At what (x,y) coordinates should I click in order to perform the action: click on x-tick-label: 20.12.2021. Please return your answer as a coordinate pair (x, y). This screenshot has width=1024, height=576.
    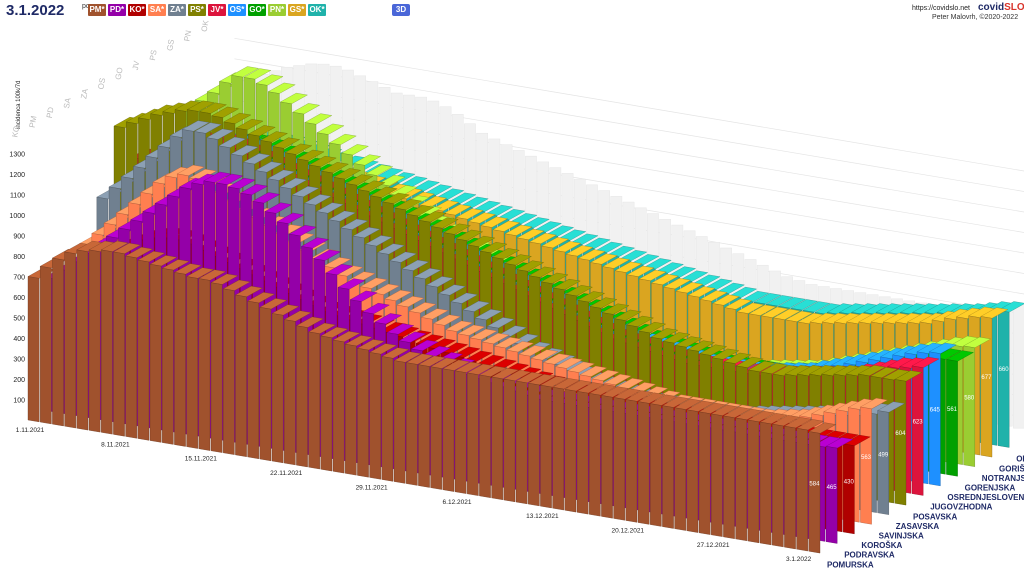
    Looking at the image, I should click on (628, 530).